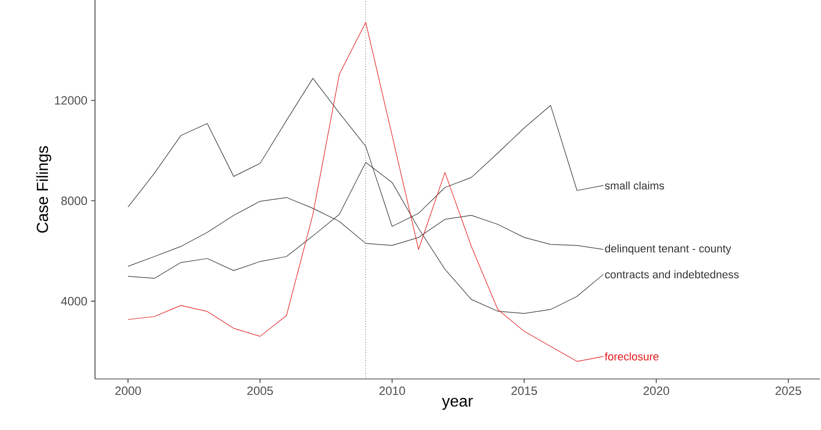  I want to click on x-axis-title: year, so click(457, 404).